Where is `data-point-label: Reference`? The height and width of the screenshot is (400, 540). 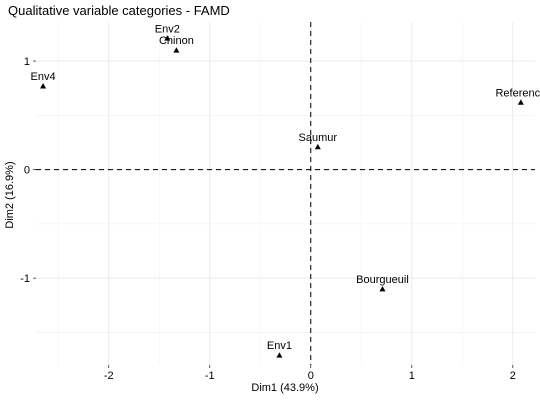
data-point-label: Reference is located at coordinates (517, 93).